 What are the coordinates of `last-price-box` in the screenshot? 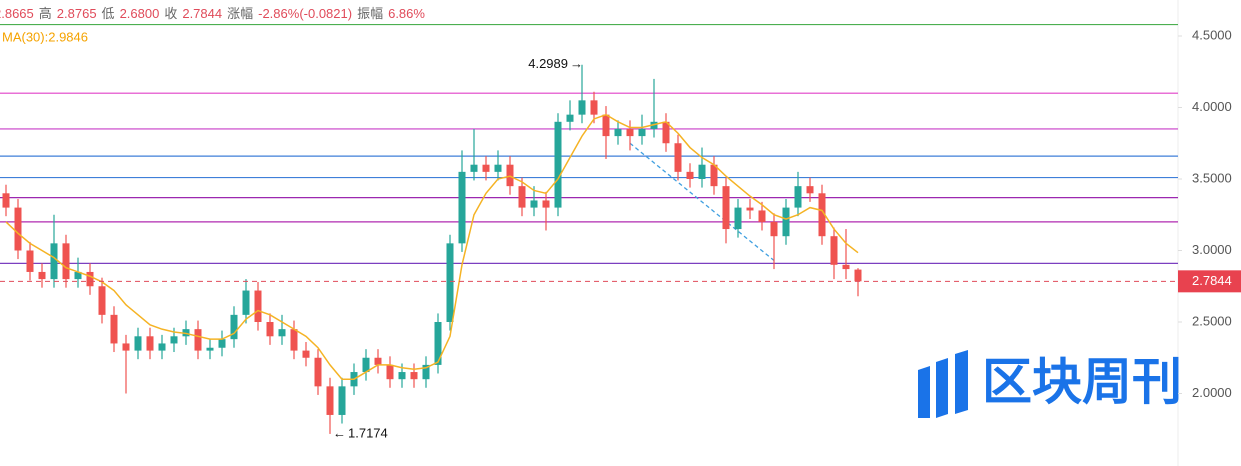 It's located at (1209, 281).